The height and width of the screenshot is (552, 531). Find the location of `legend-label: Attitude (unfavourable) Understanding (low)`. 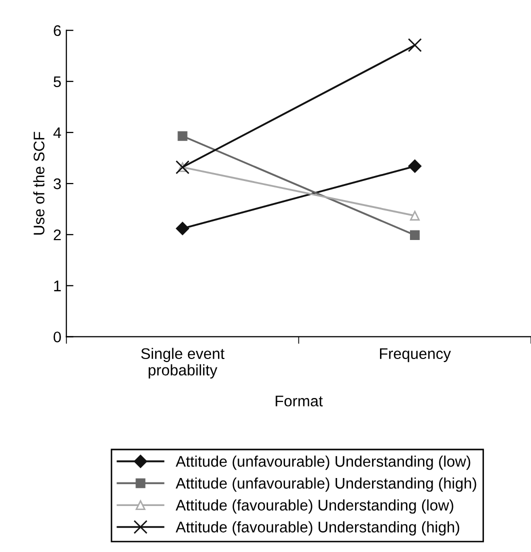

legend-label: Attitude (unfavourable) Understanding (low) is located at coordinates (323, 463).